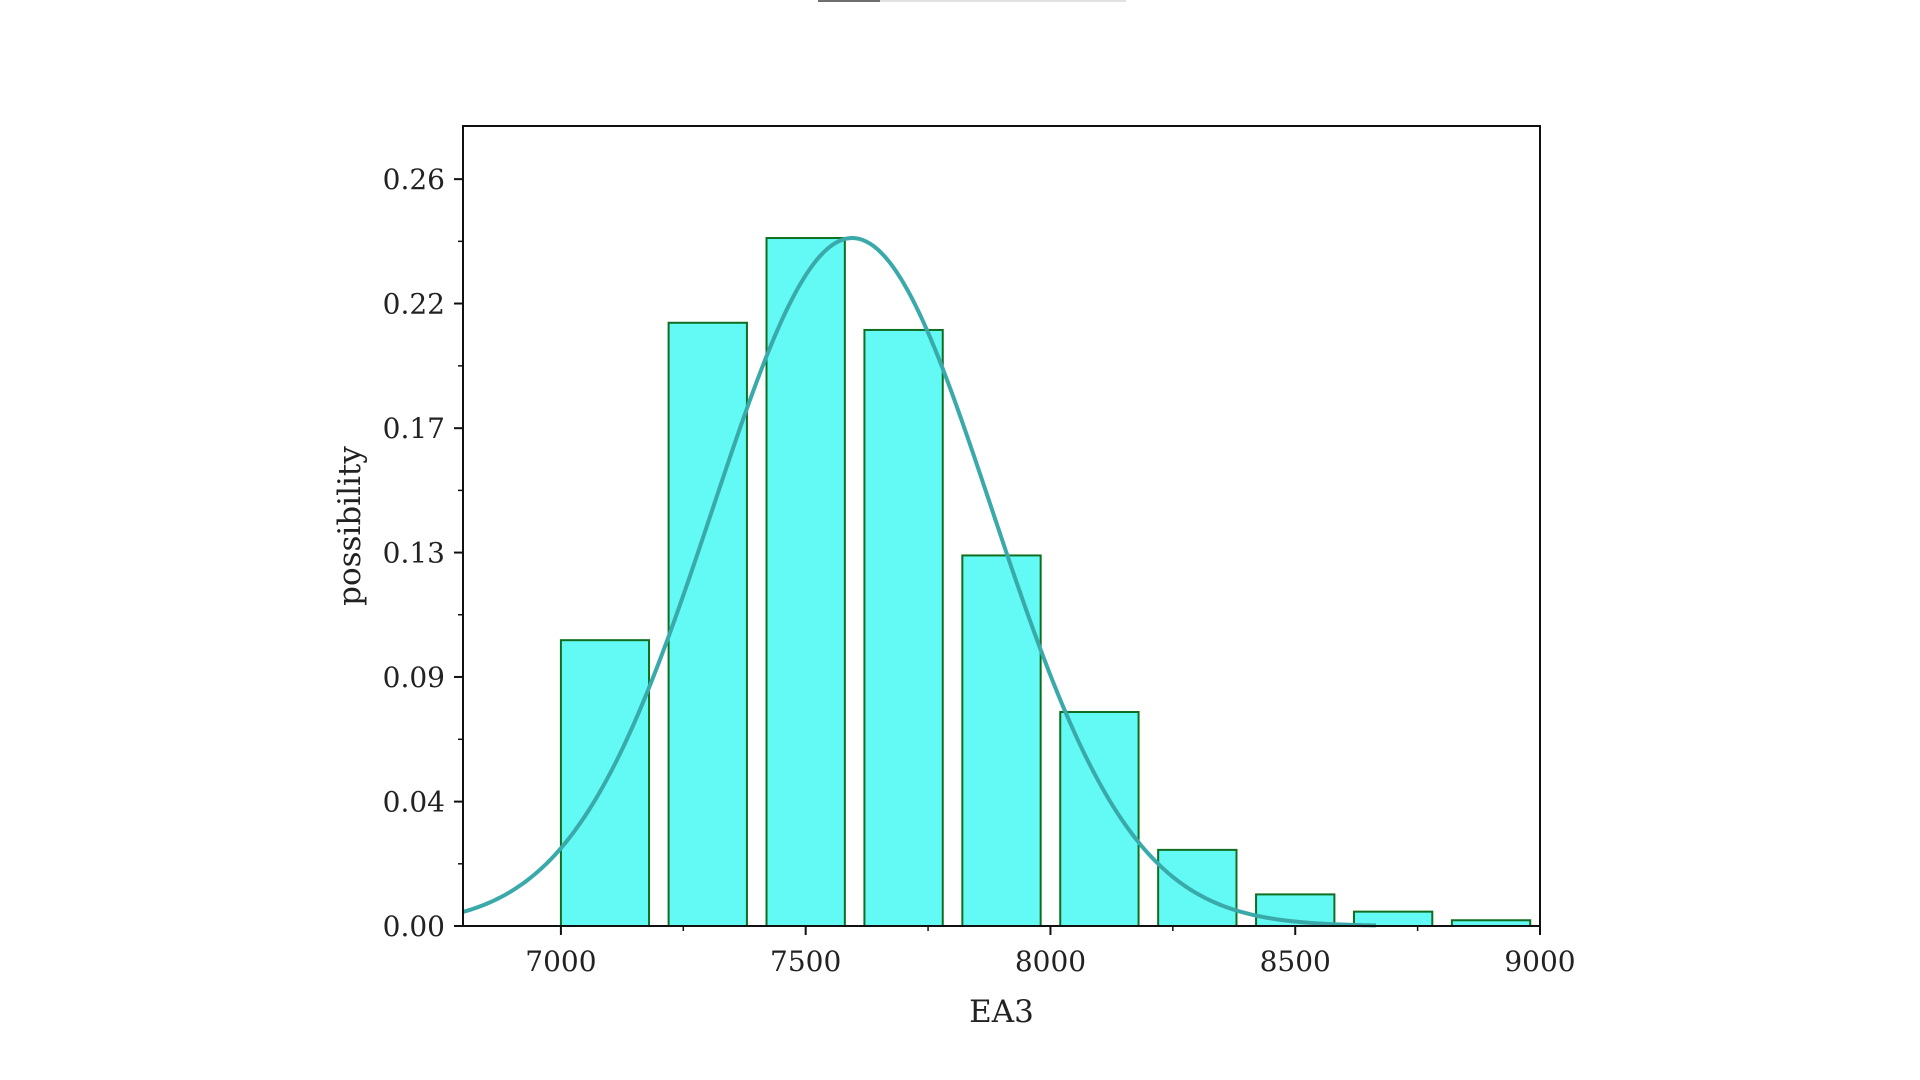 This screenshot has width=1920, height=1080. What do you see at coordinates (350, 526) in the screenshot?
I see `y-axis-label: possibility` at bounding box center [350, 526].